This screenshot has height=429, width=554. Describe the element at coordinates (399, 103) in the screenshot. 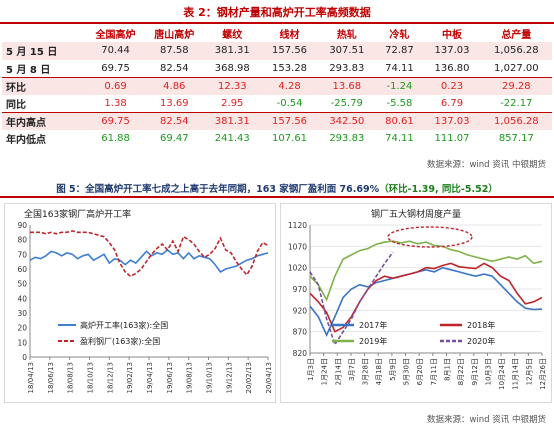

I see `table-cell: -5.58` at that location.